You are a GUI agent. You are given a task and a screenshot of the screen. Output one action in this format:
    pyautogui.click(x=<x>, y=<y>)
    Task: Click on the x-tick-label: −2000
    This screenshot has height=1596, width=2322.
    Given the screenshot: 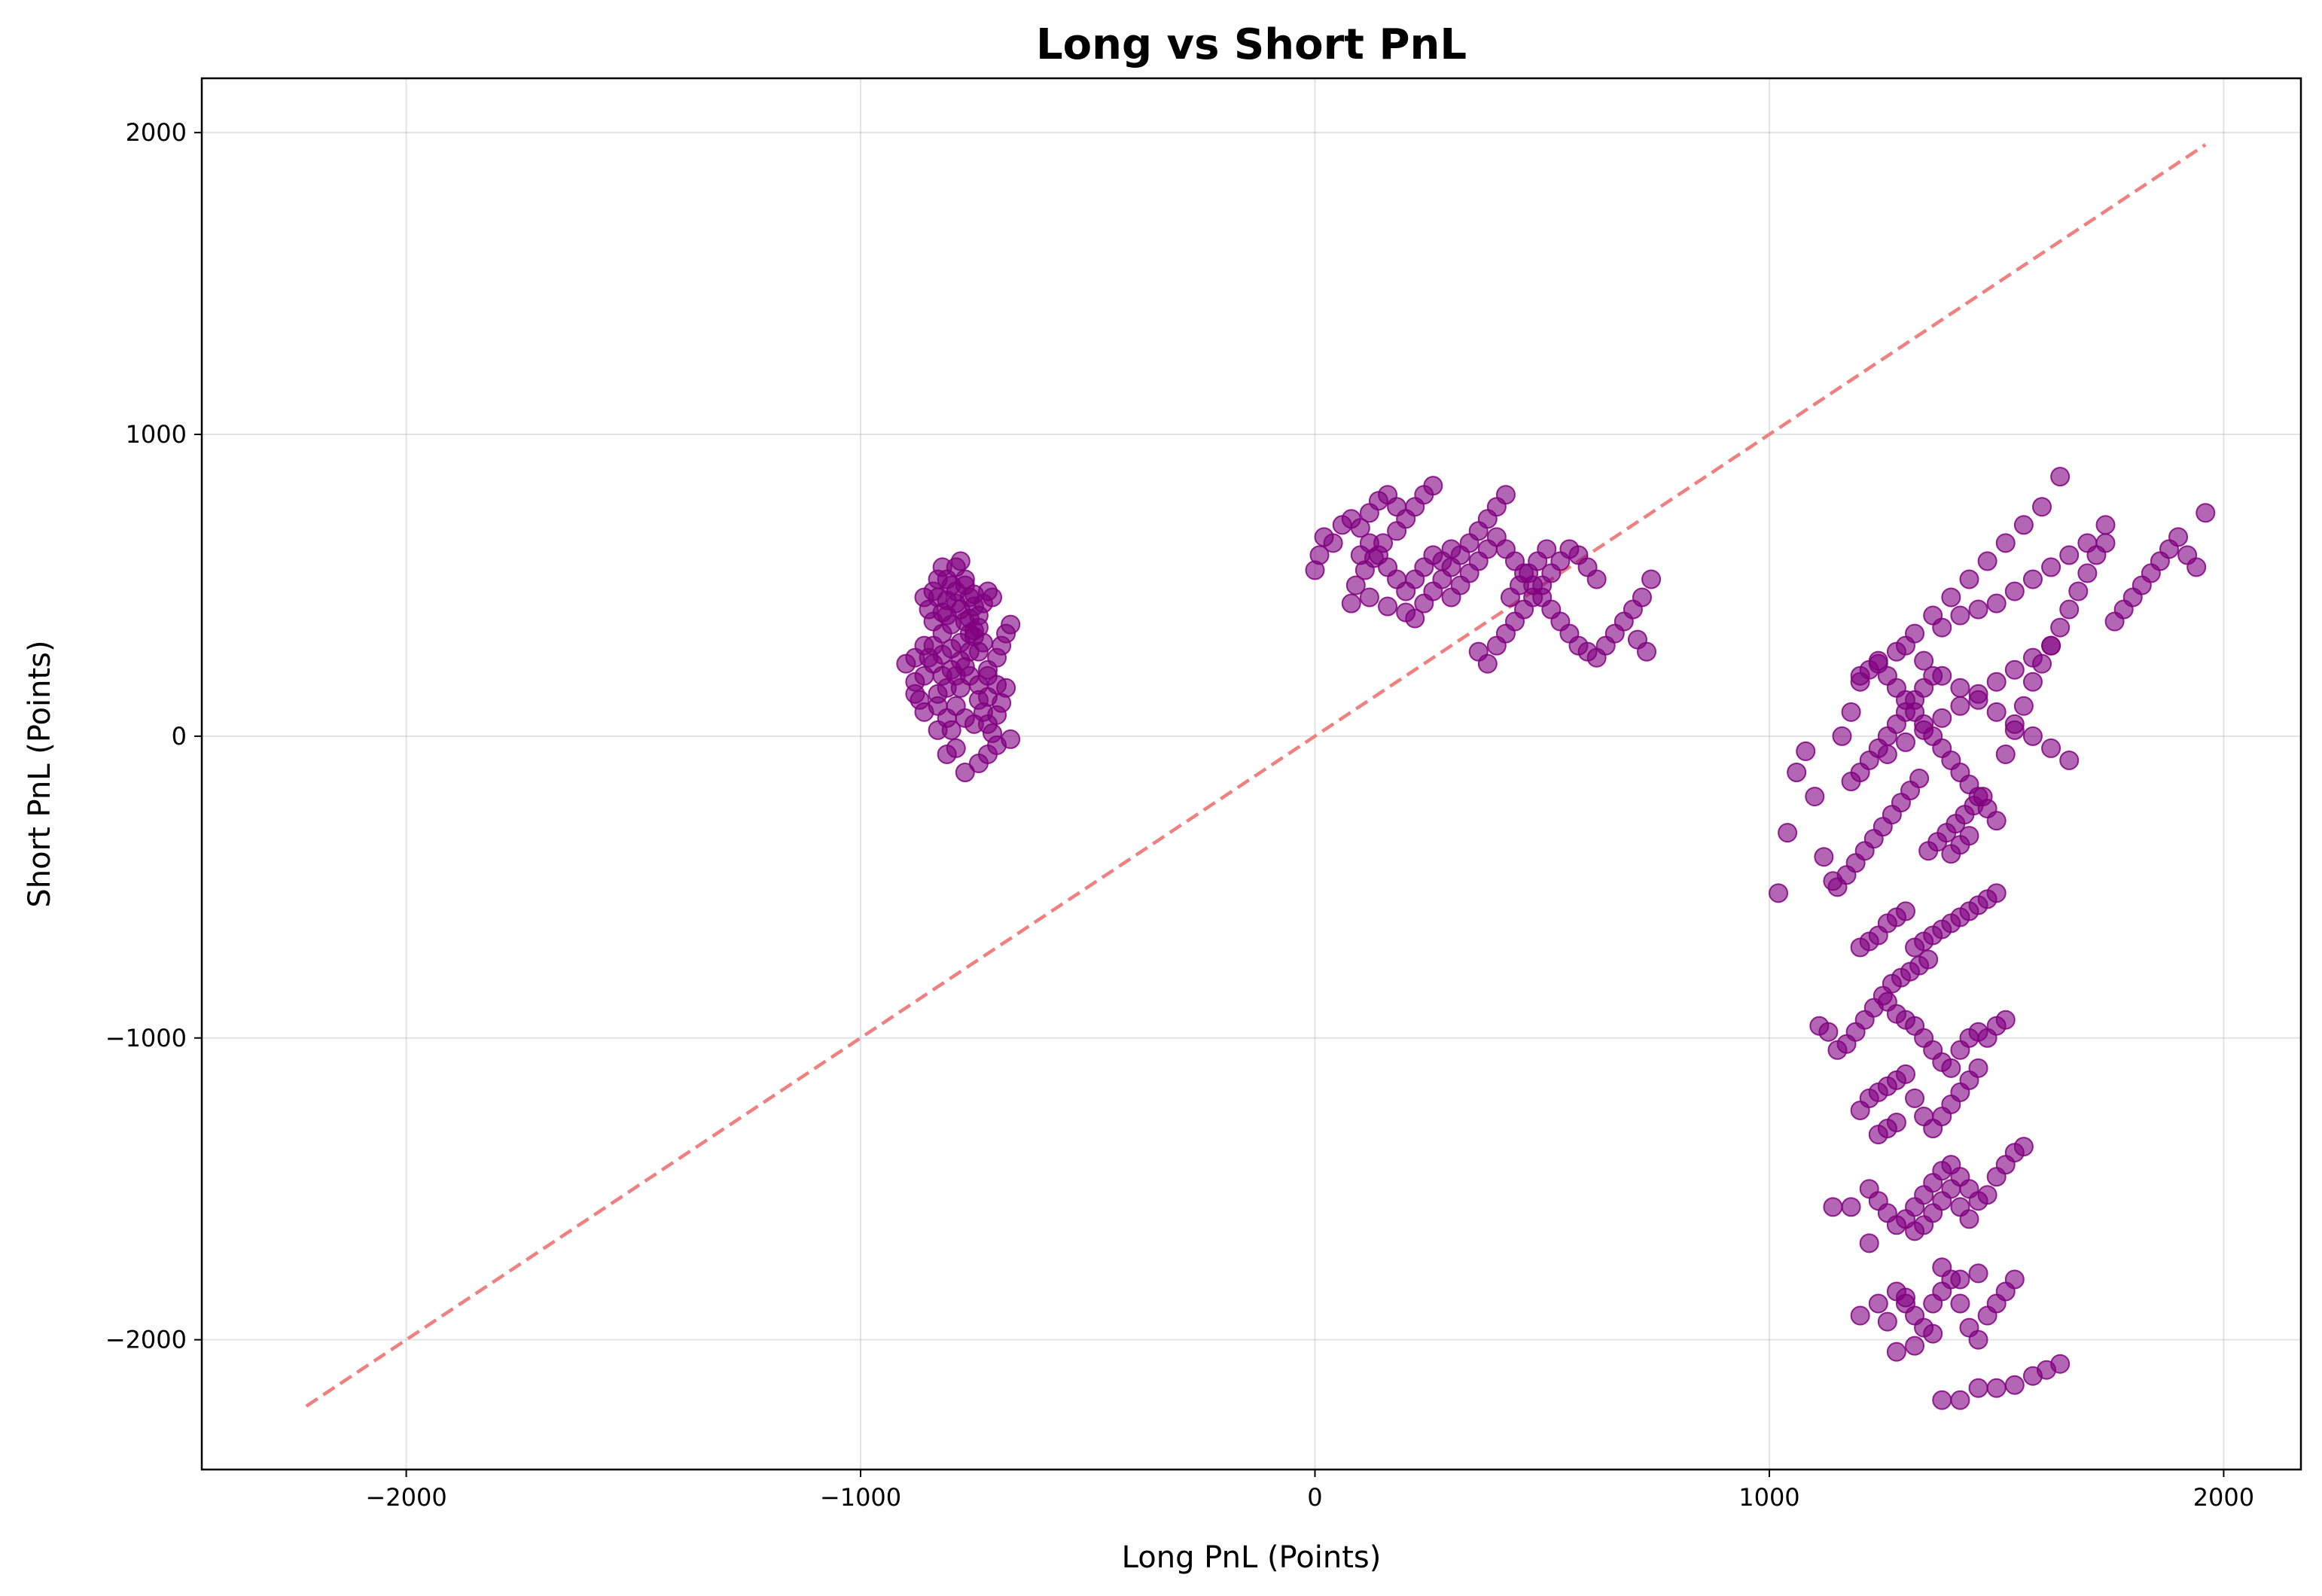 What is the action you would take?
    pyautogui.click(x=405, y=1498)
    